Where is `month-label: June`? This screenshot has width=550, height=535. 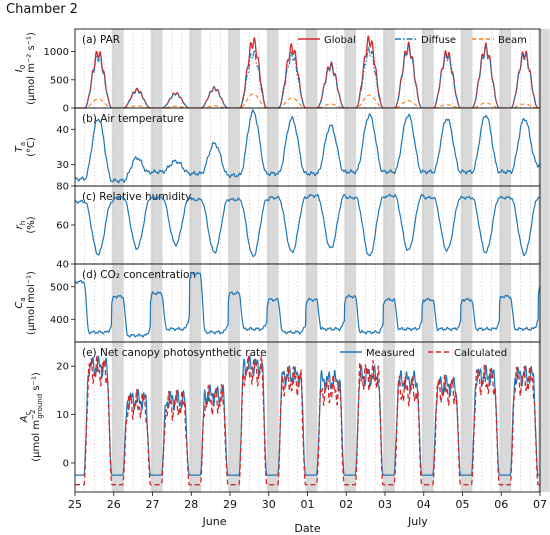
month-label: June is located at coordinates (214, 521).